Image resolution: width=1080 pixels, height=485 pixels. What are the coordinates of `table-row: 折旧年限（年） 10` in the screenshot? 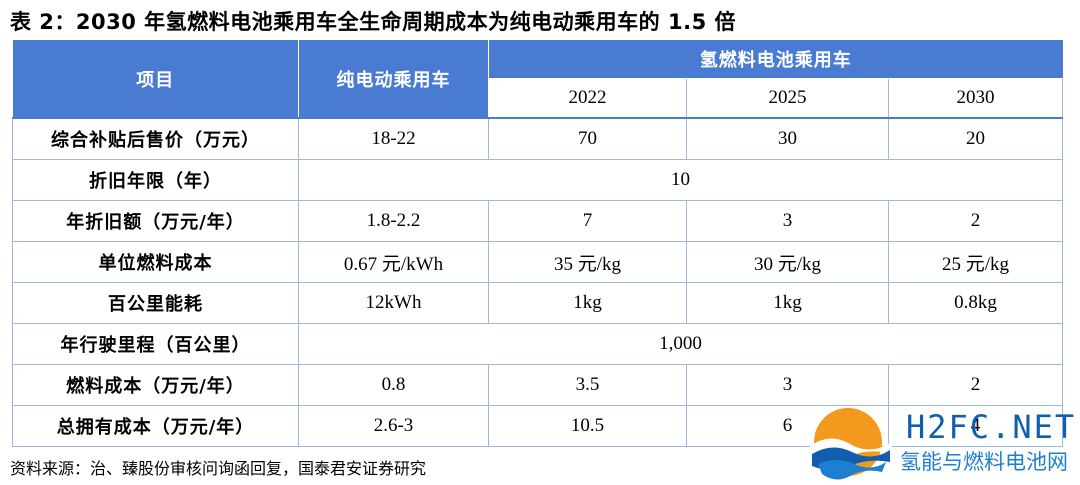 It's located at (538, 180).